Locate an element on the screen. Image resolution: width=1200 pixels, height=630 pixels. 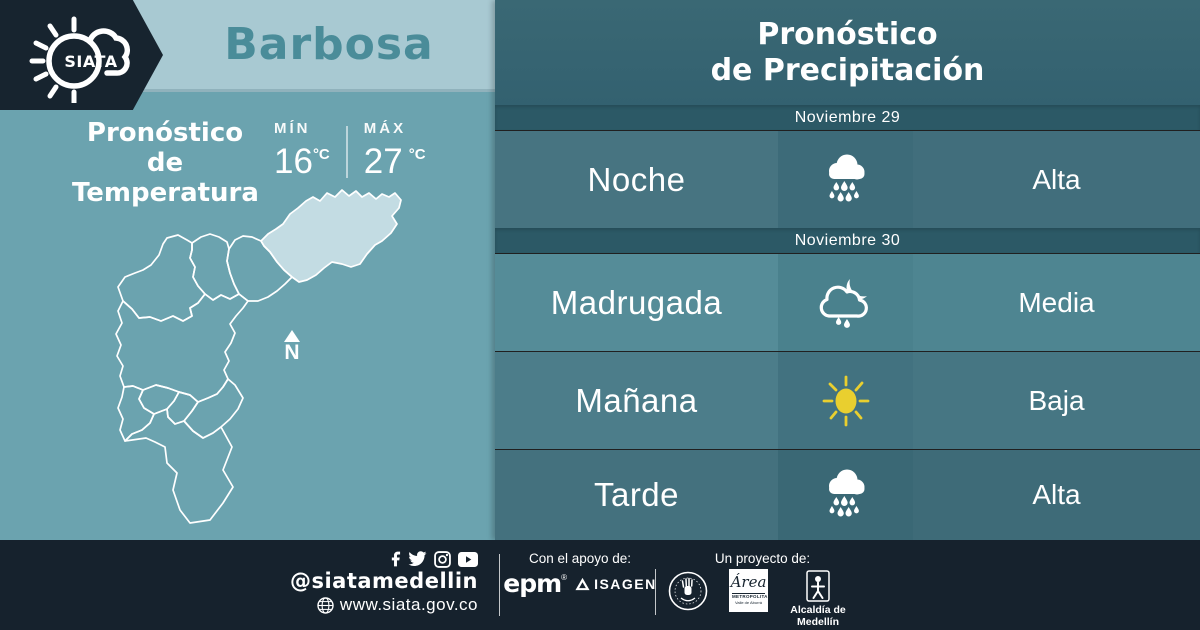
isagen-logo: ISAGEN is located at coordinates (616, 584).